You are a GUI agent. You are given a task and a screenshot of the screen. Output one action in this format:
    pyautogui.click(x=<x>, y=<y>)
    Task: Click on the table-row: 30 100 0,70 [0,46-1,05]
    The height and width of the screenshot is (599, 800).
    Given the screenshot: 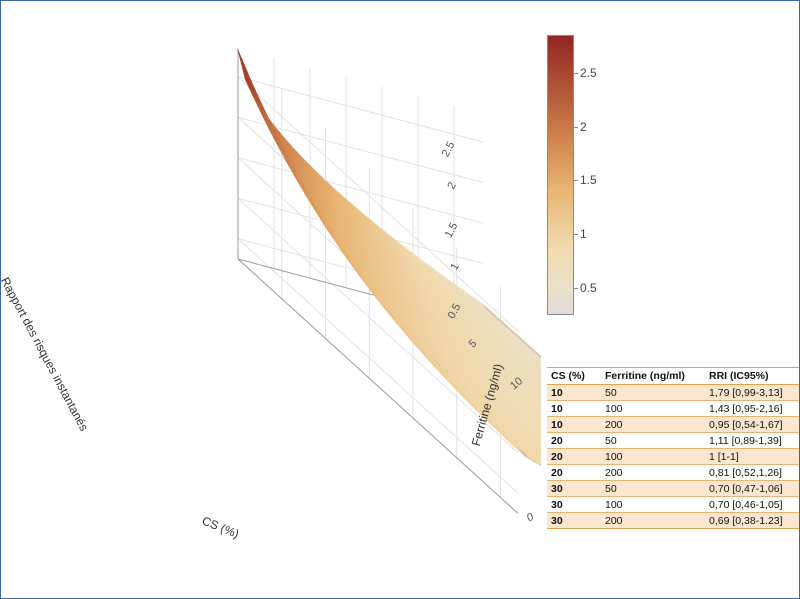 What is the action you would take?
    pyautogui.click(x=673, y=504)
    